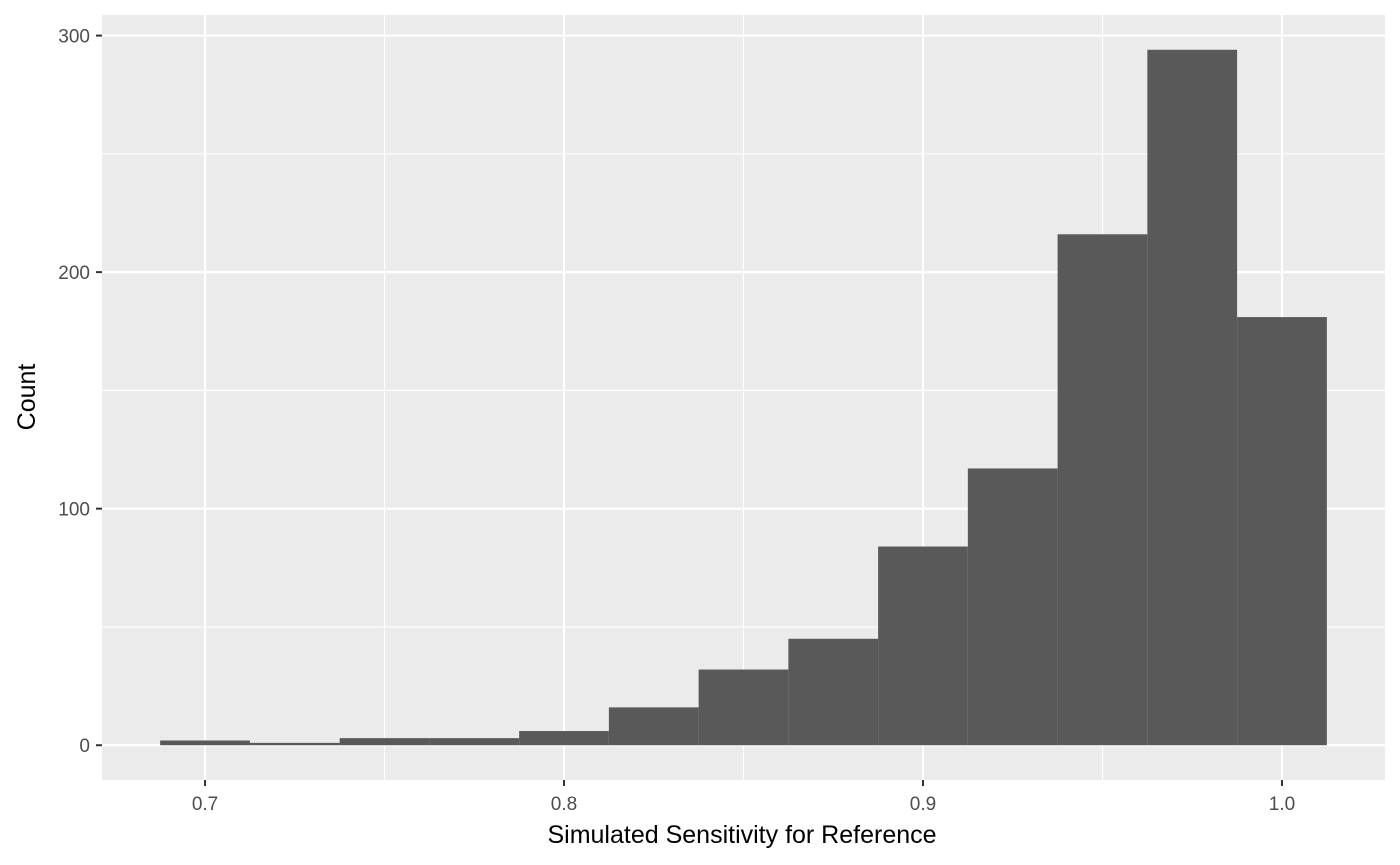 This screenshot has width=1400, height=865. What do you see at coordinates (74, 37) in the screenshot?
I see `y-tick-label: 300` at bounding box center [74, 37].